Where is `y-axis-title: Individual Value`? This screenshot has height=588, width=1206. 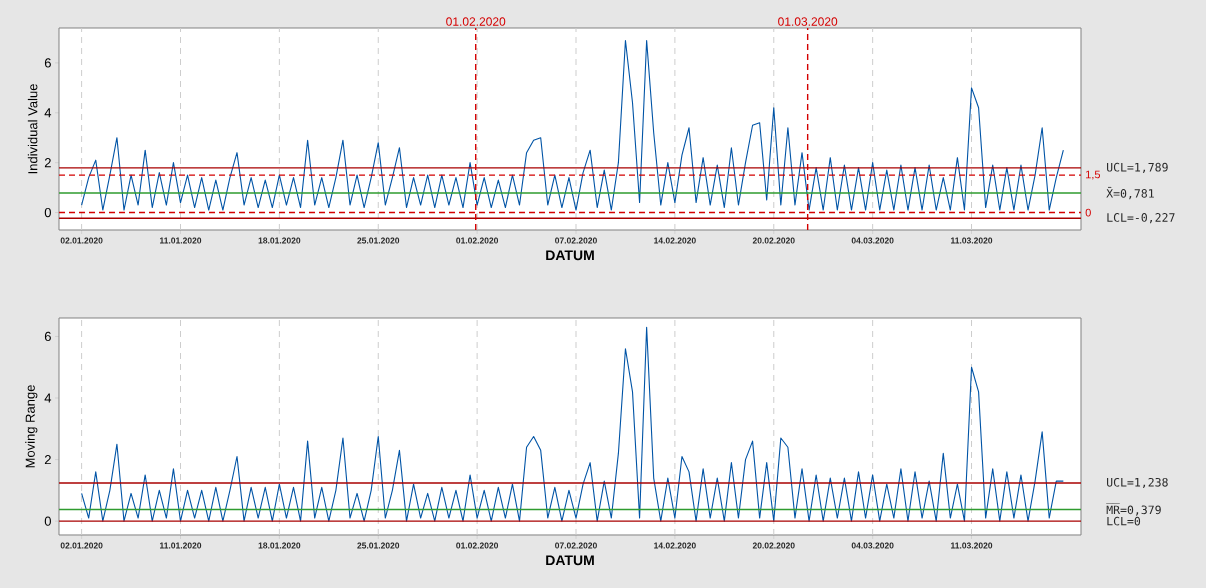 y-axis-title: Individual Value is located at coordinates (32, 129).